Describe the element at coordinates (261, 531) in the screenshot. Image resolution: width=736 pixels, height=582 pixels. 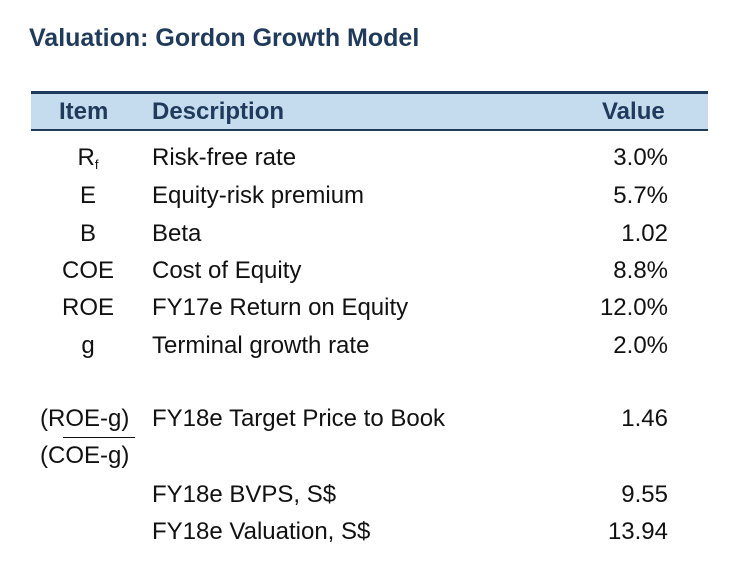
I see `description-cell: FY18e Valuation, S$` at that location.